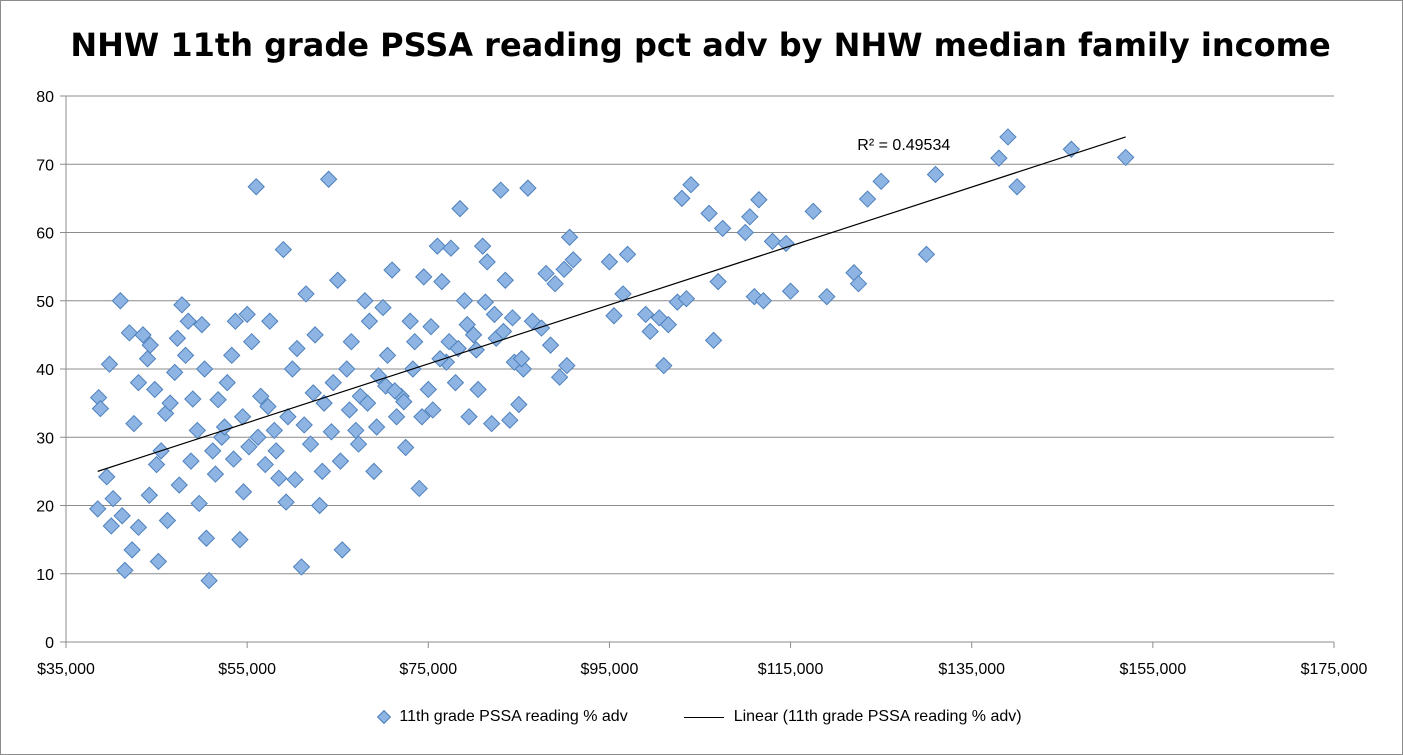 The image size is (1403, 755). What do you see at coordinates (877, 716) in the screenshot?
I see `legend-trendline-label: Linear (11th grade PSSA reading % adv)` at bounding box center [877, 716].